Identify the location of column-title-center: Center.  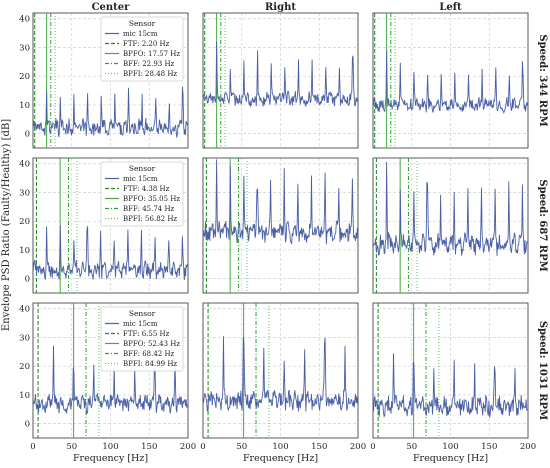
(111, 7).